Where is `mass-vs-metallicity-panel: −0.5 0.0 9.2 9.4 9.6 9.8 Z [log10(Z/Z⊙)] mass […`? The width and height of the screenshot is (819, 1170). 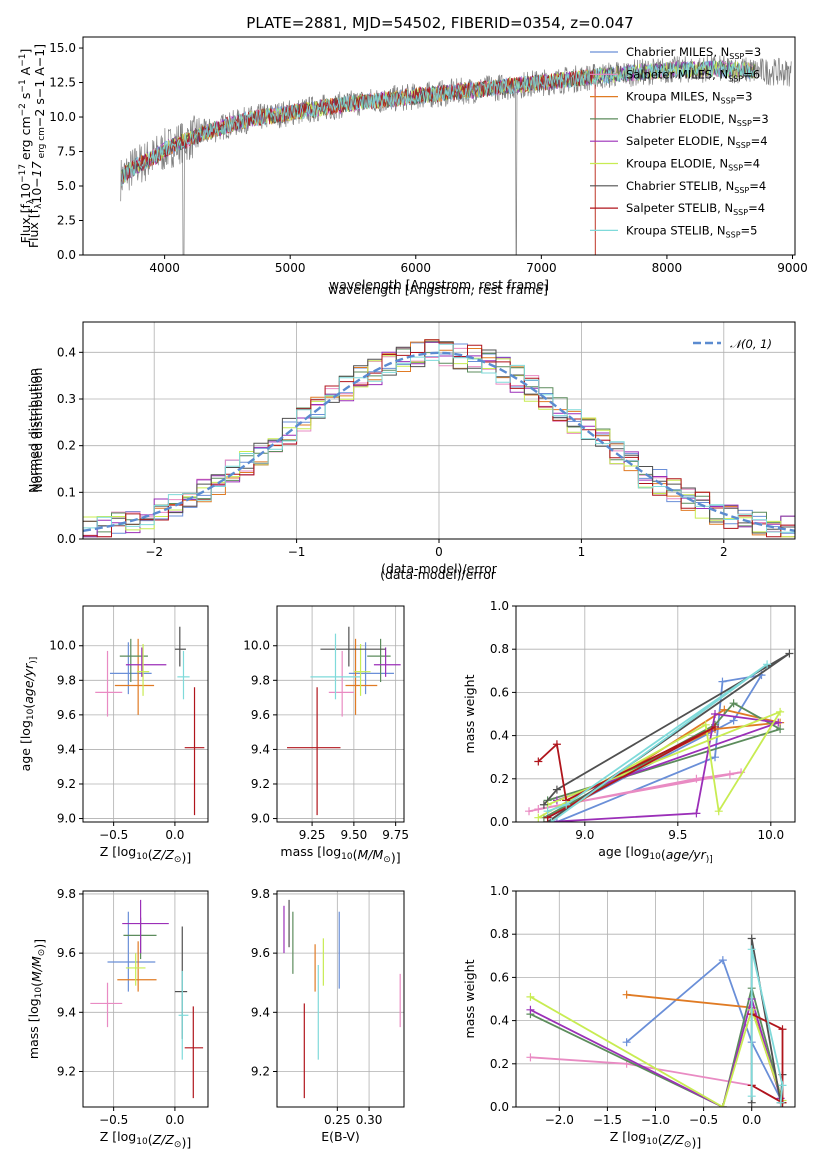 mass-vs-metallicity-panel: −0.5 0.0 9.2 9.4 9.6 9.8 Z [log10(Z/Z⊙)] mass [… is located at coordinates (117, 1018).